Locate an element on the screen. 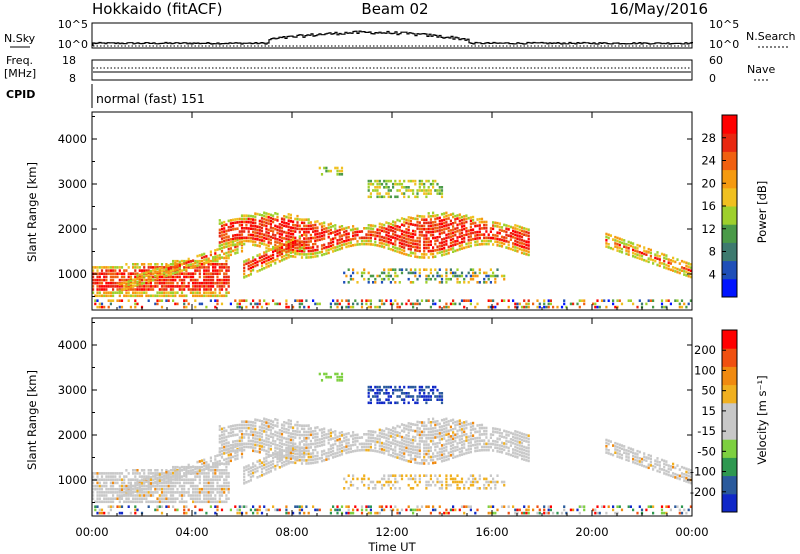 Image resolution: width=800 pixels, height=554 pixels. colorbar-tick-label: 8 is located at coordinates (712, 252).